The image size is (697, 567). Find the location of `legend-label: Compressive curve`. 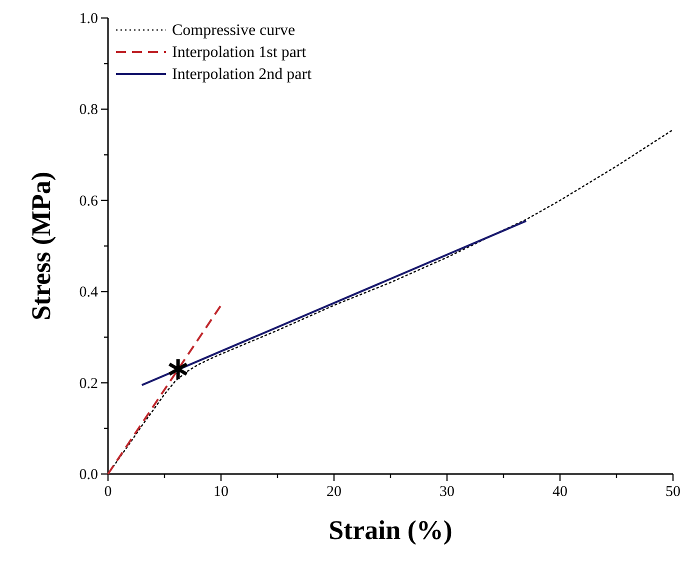

legend-label: Compressive curve is located at coordinates (234, 30).